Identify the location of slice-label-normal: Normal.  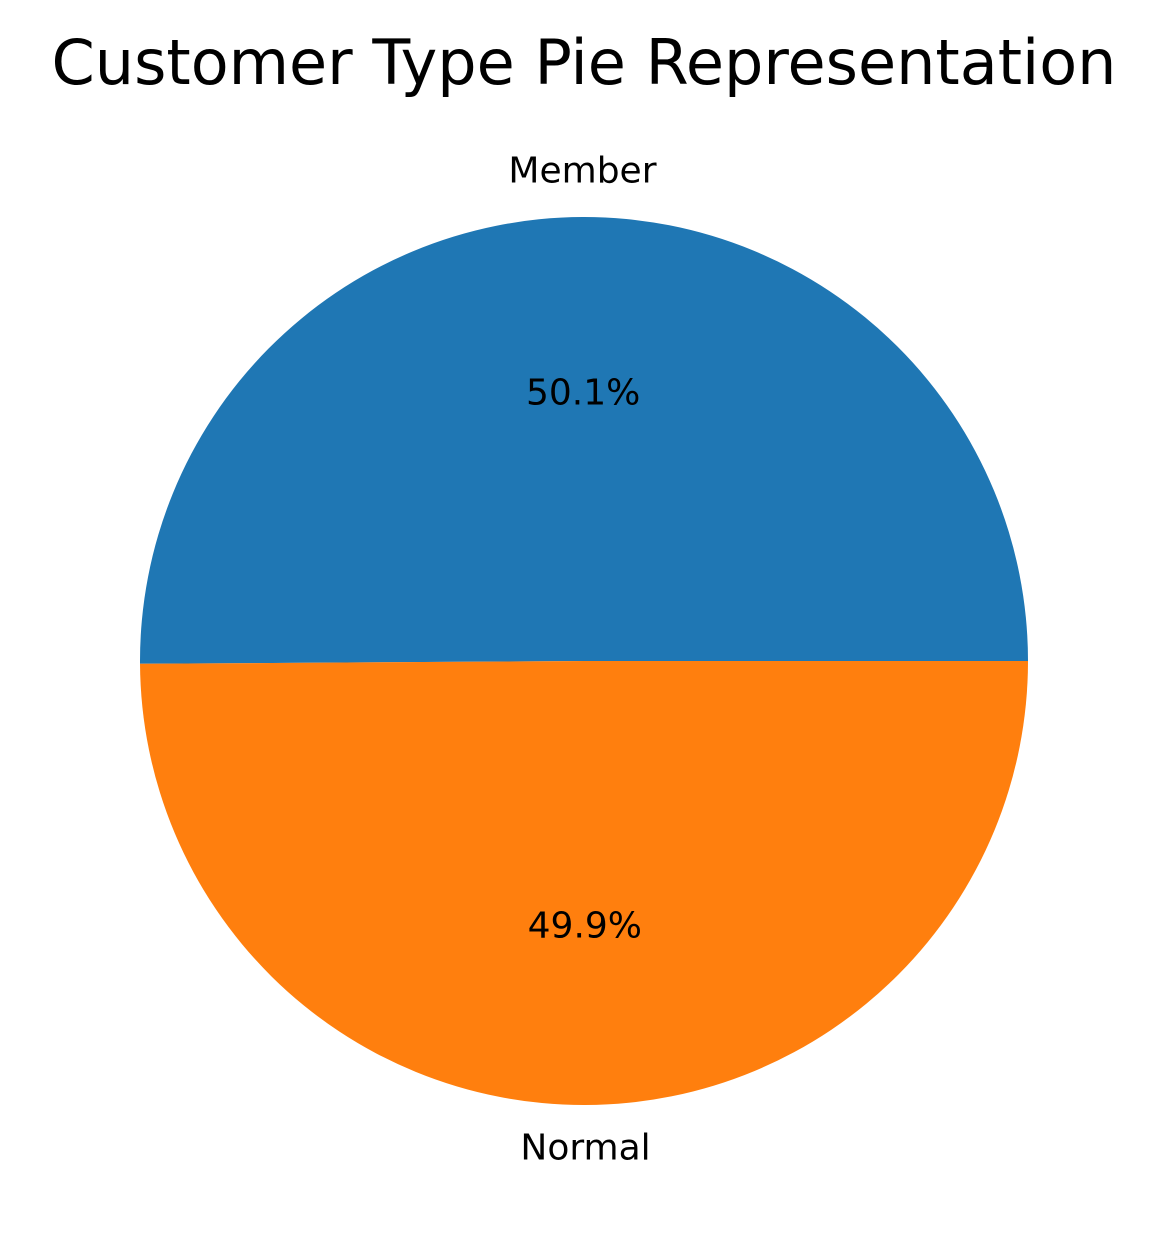
(585, 1147).